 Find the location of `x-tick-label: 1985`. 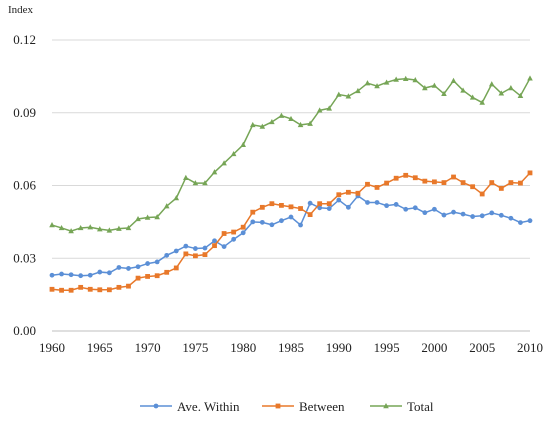

x-tick-label: 1985 is located at coordinates (291, 347).